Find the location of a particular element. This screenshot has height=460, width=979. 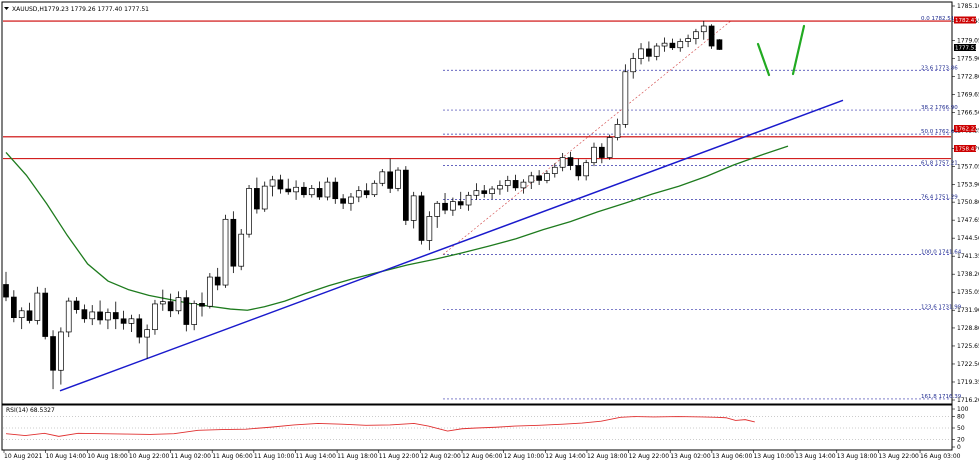

time-tick-label: 10 Aug 18:00 is located at coordinates (107, 456).